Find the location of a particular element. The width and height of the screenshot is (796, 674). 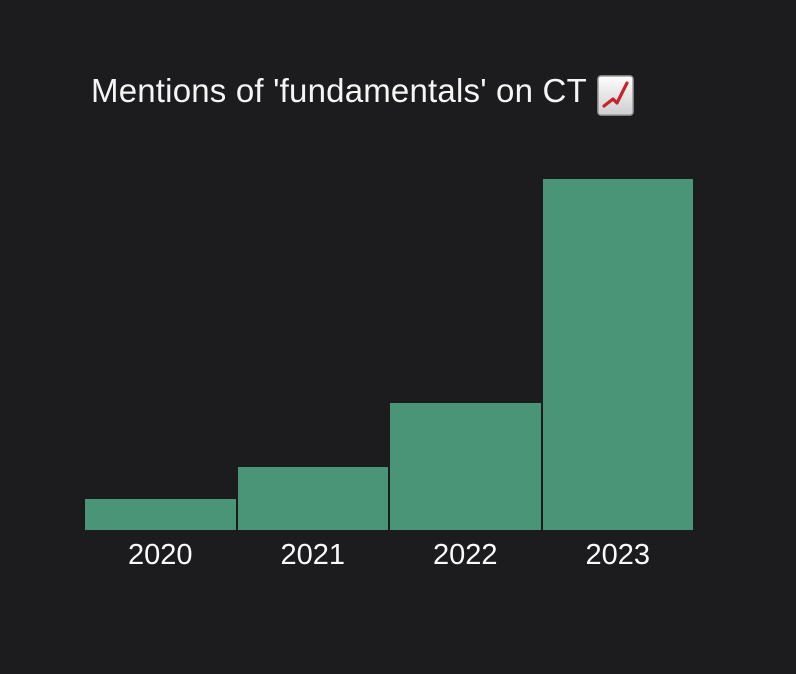

x-axis-label-2023: 2023 is located at coordinates (617, 555).